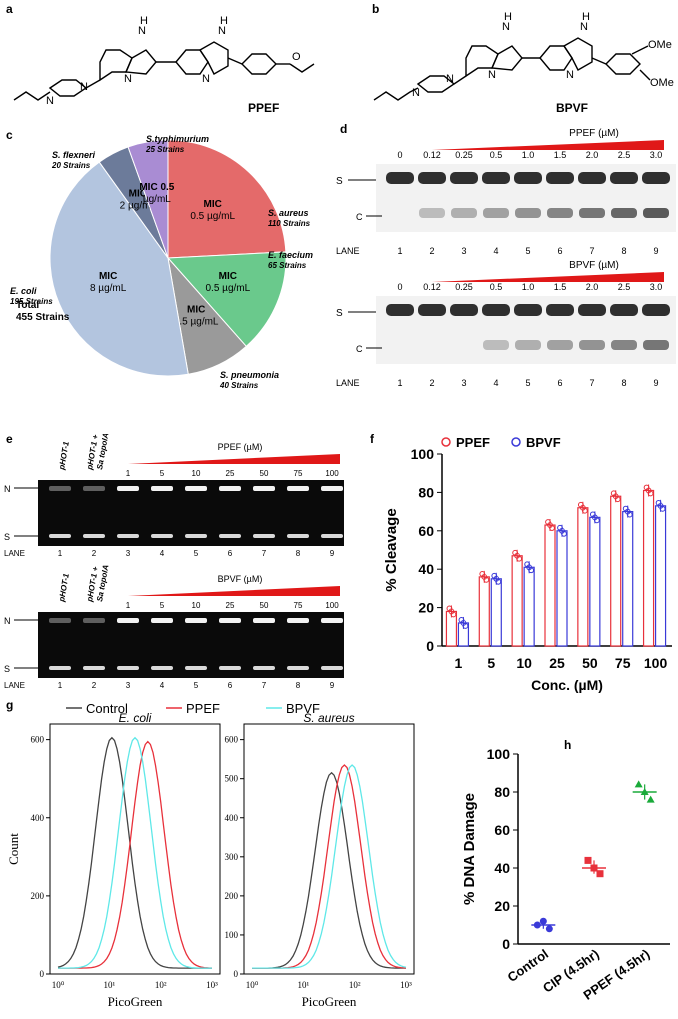 This screenshot has width=678, height=1019. I want to click on f-legend-label-0: PPEF, so click(473, 442).